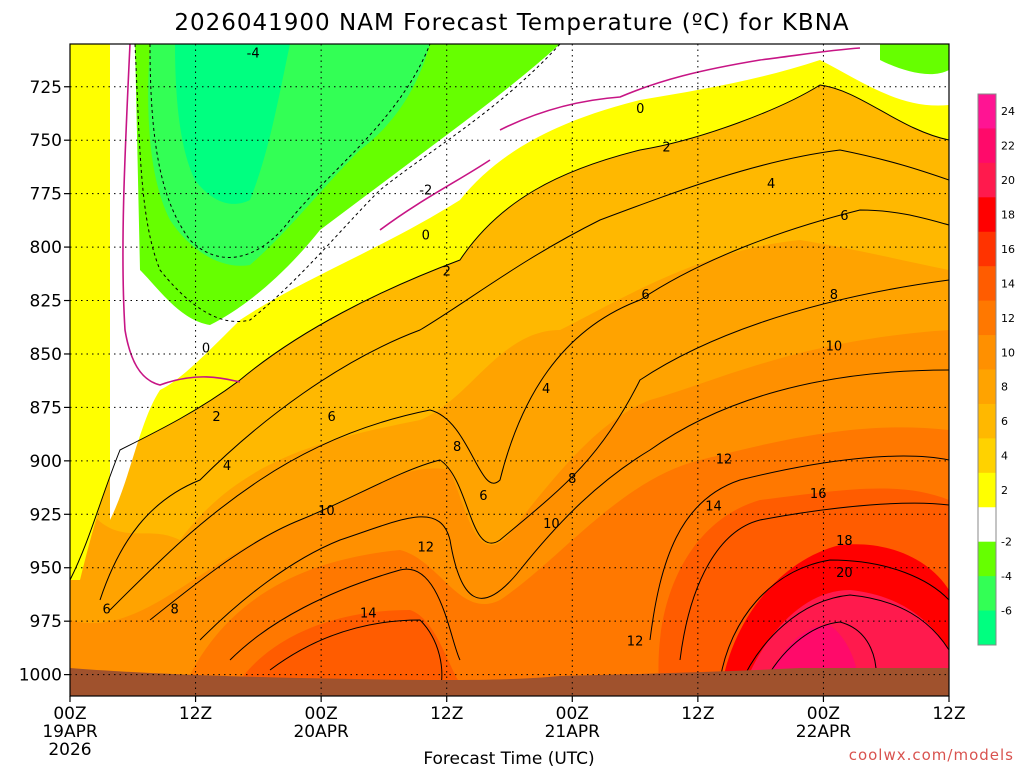 This screenshot has width=1024, height=768. I want to click on contour-0-mid, so click(435, 195).